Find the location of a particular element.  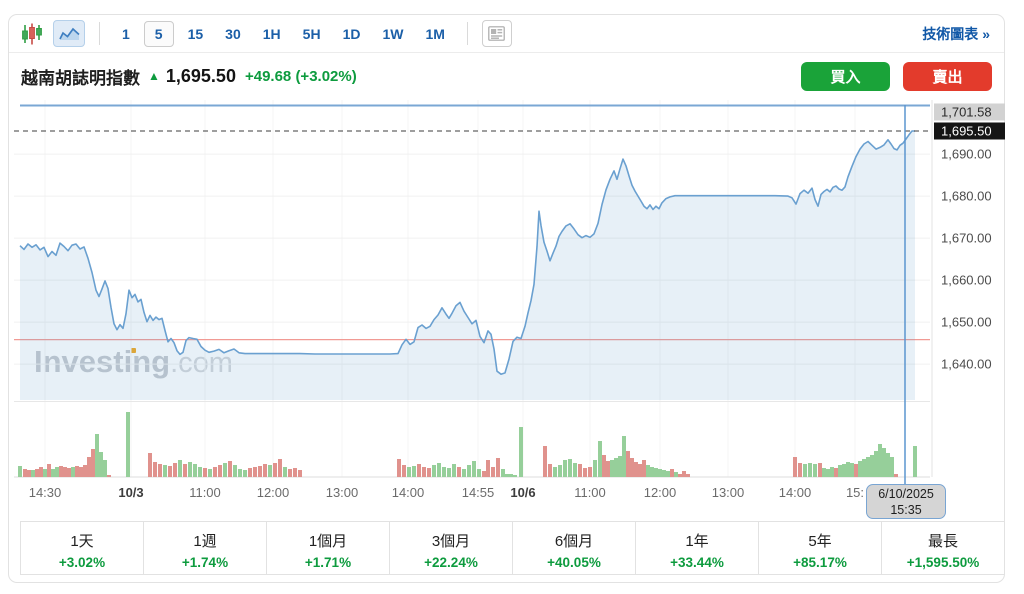

perf-value: +85.17% is located at coordinates (820, 562).